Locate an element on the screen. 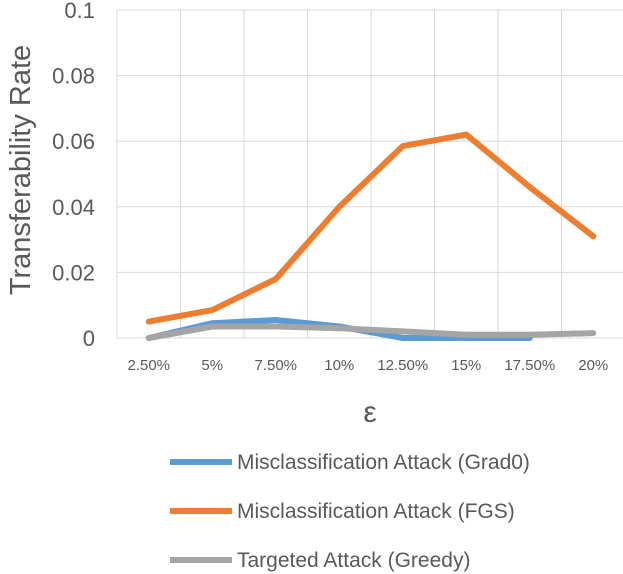 The width and height of the screenshot is (623, 574). y-tick-label: 0.1 is located at coordinates (79, 11).